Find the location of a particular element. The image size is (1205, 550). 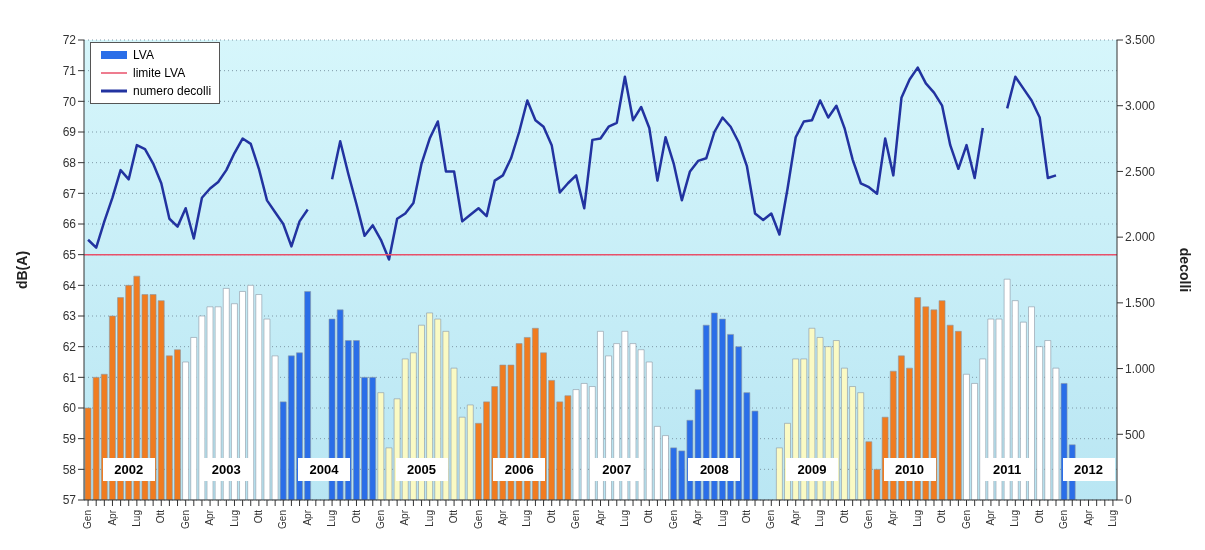

annotation: 2002 is located at coordinates (128, 469).